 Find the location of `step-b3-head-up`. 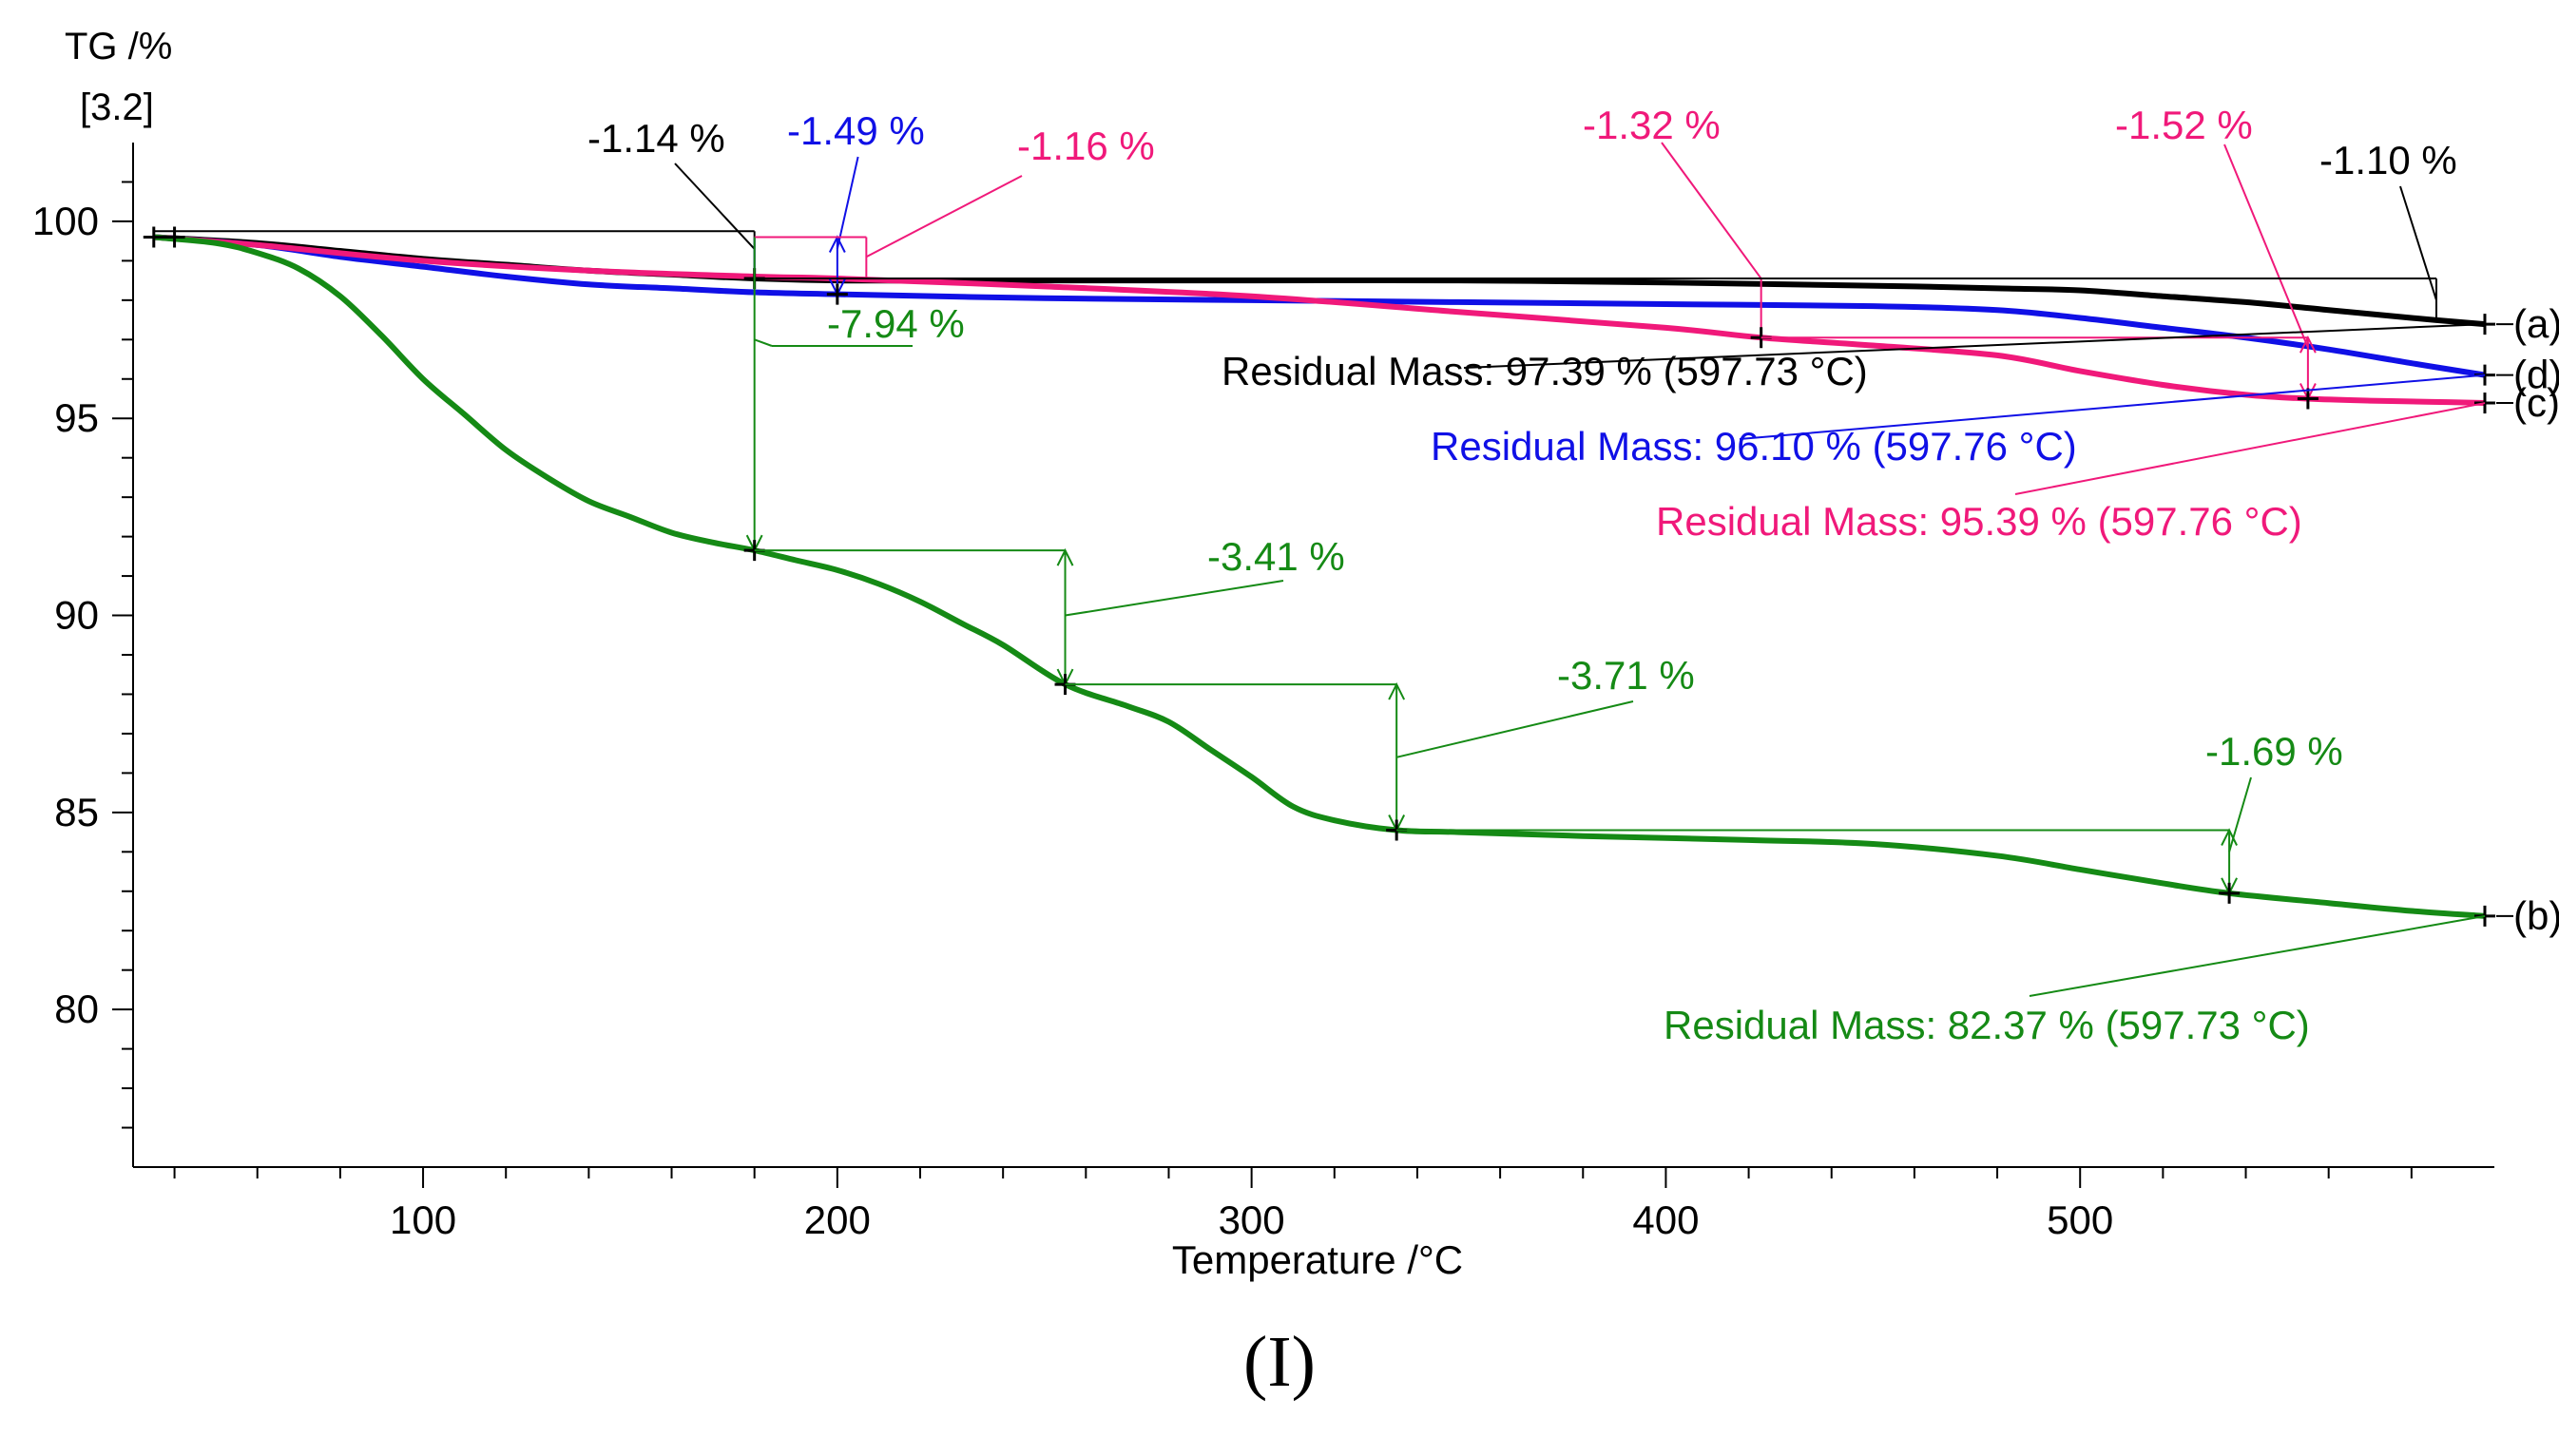

step-b3-head-up is located at coordinates (1397, 690).